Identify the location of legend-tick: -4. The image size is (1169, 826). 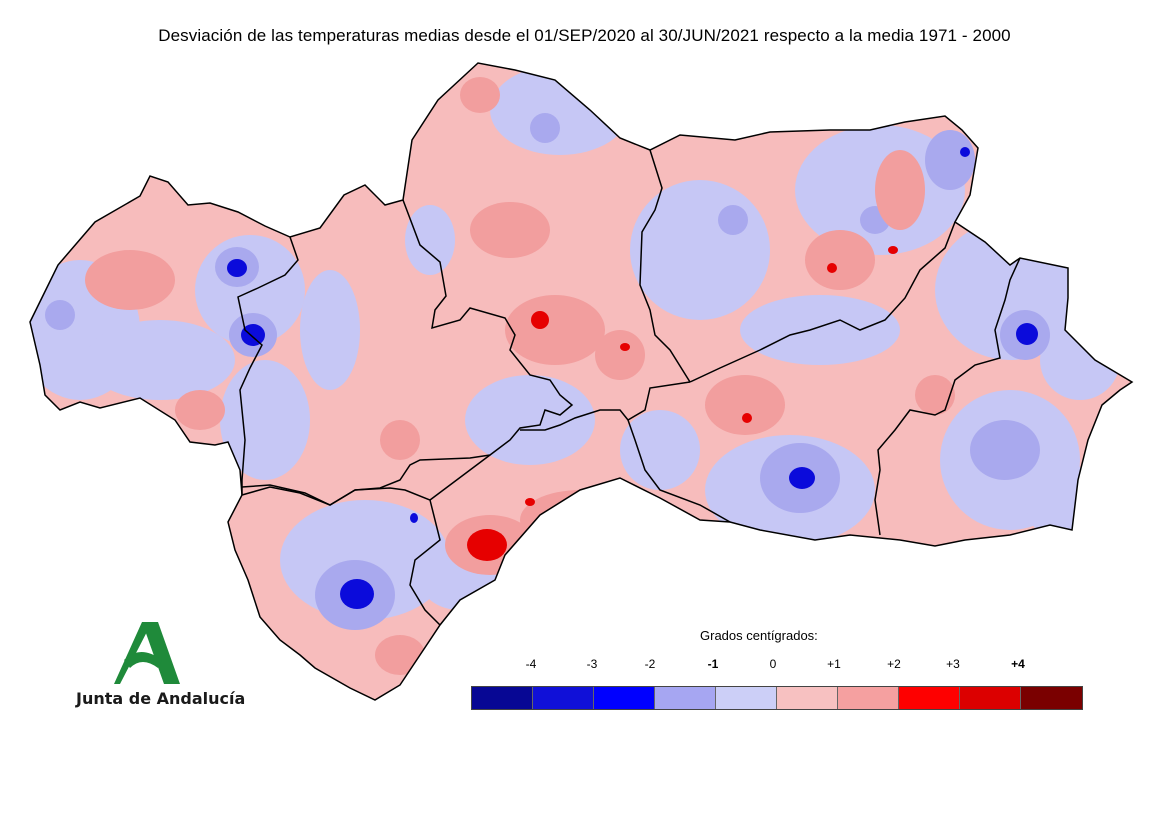
(531, 664).